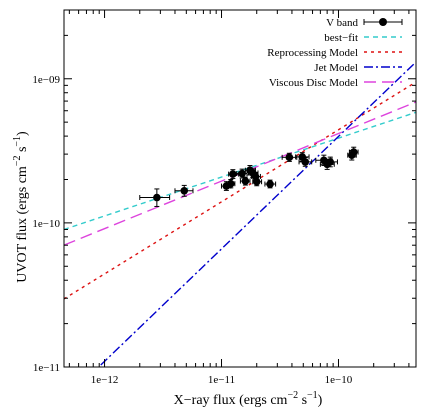  What do you see at coordinates (341, 38) in the screenshot?
I see `legend-label-line-0: best−fit` at bounding box center [341, 38].